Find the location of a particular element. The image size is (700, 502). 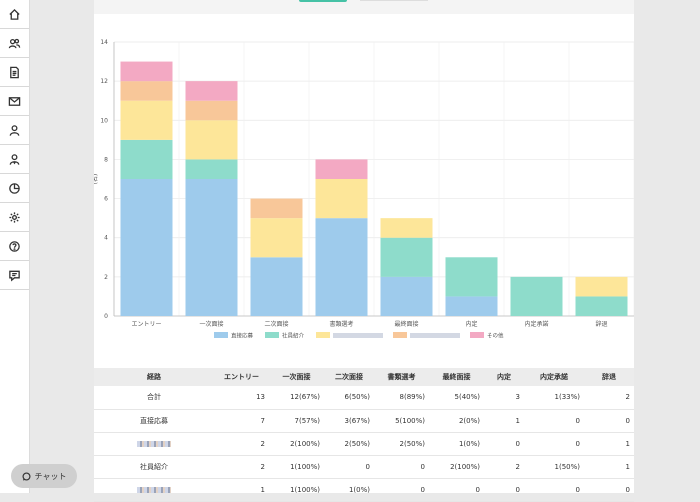

column-header: 経路 is located at coordinates (154, 377).